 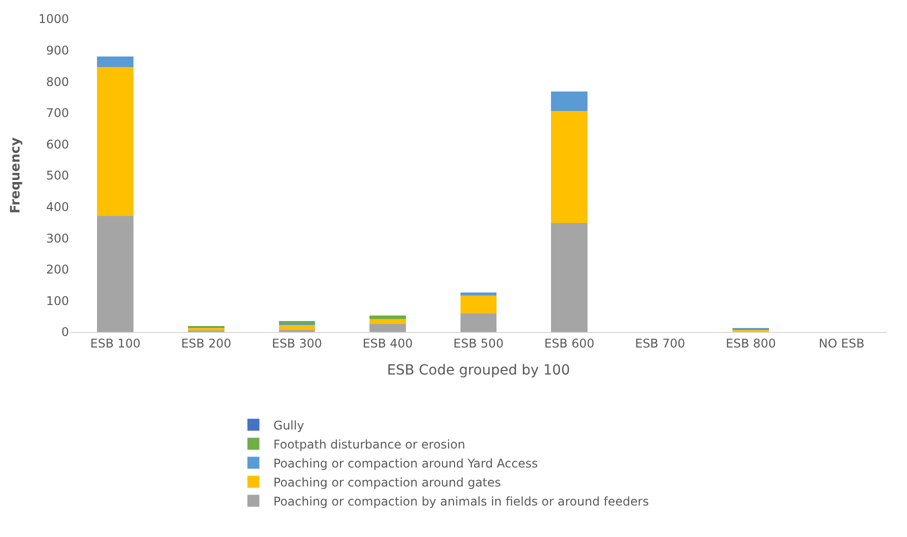 What do you see at coordinates (57, 238) in the screenshot?
I see `y-tick-label: 300` at bounding box center [57, 238].